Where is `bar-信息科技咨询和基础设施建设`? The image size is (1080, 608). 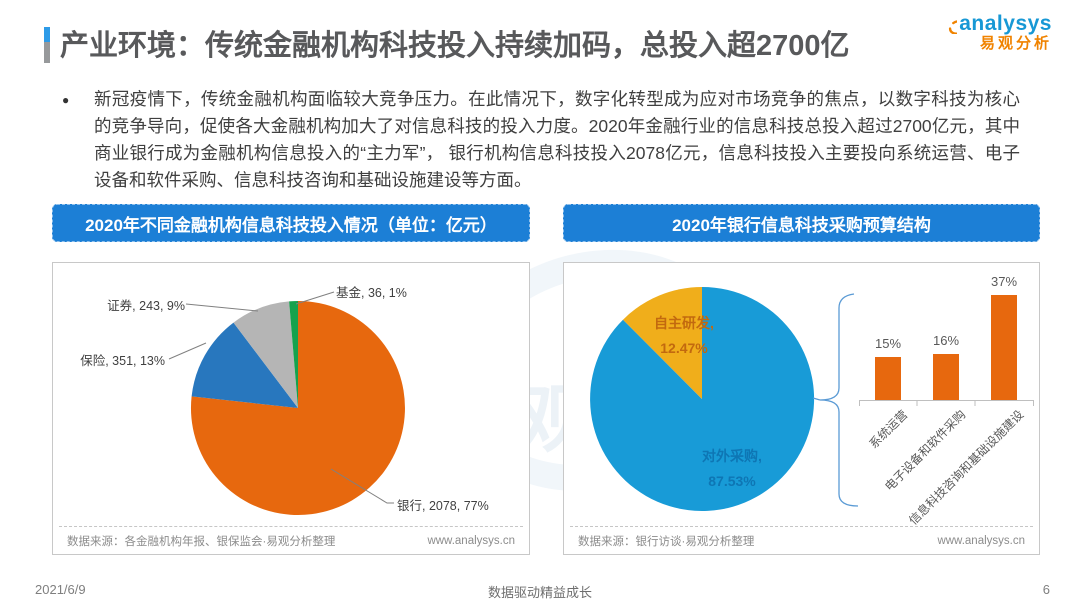 bar-信息科技咨询和基础设施建设 is located at coordinates (1004, 347).